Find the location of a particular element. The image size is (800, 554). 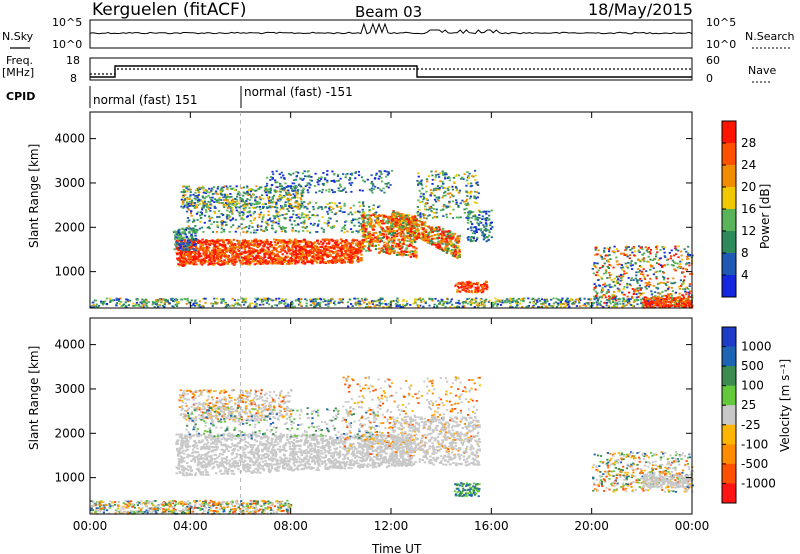

date-title: 18/May/2015 is located at coordinates (640, 9).